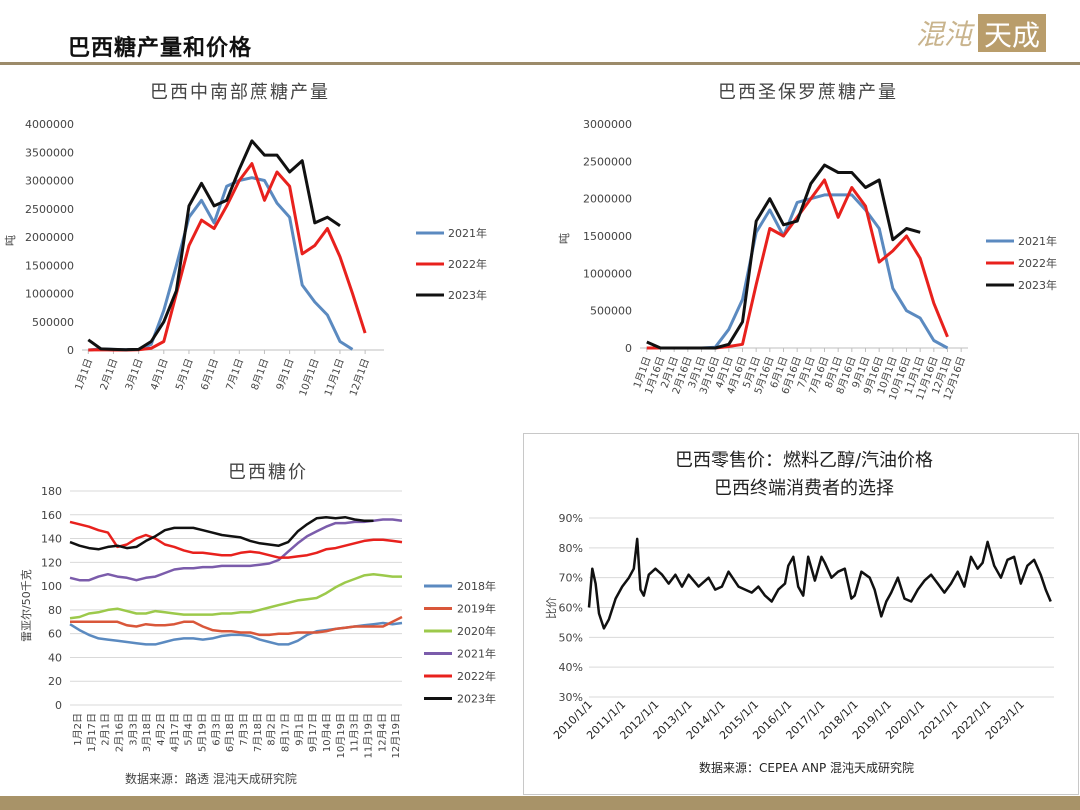  Describe the element at coordinates (945, 34) in the screenshot. I see `logo-text-left: 混沌` at that location.